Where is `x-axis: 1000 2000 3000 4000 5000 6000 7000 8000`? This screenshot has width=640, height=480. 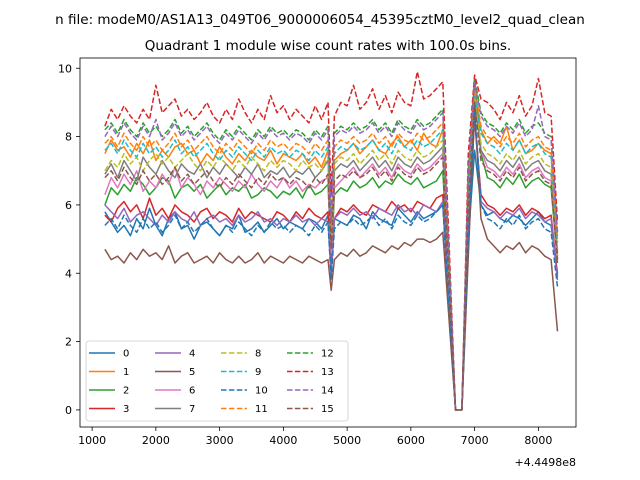 x-axis: 1000 2000 3000 4000 5000 6000 7000 8000 is located at coordinates (315, 437).